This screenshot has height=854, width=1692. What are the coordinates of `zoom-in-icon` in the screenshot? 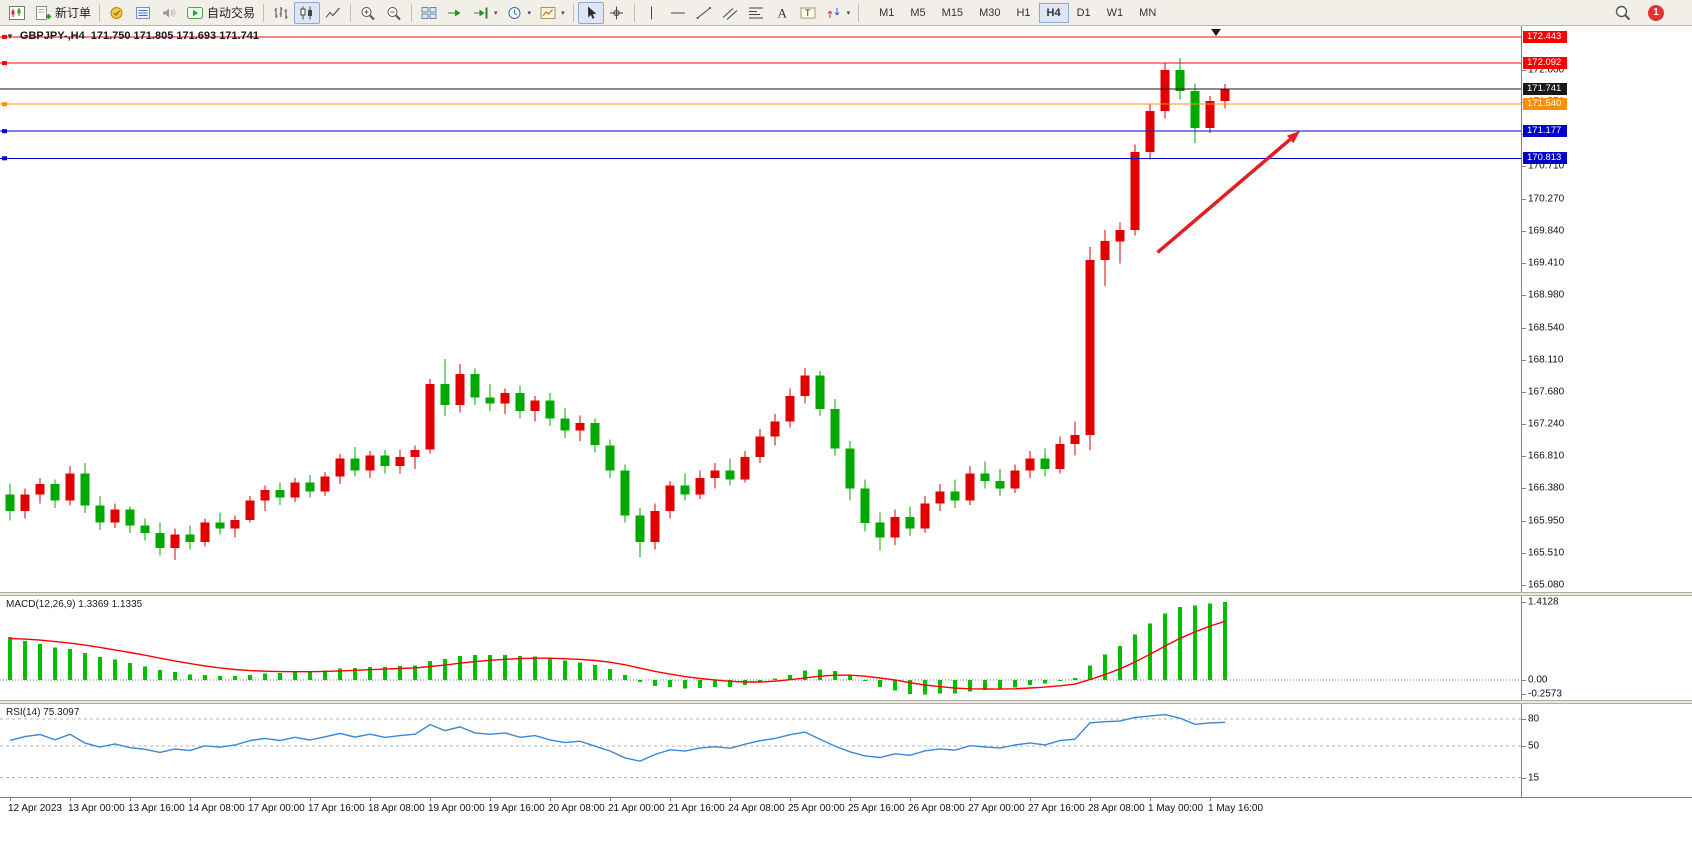 It's located at (368, 13).